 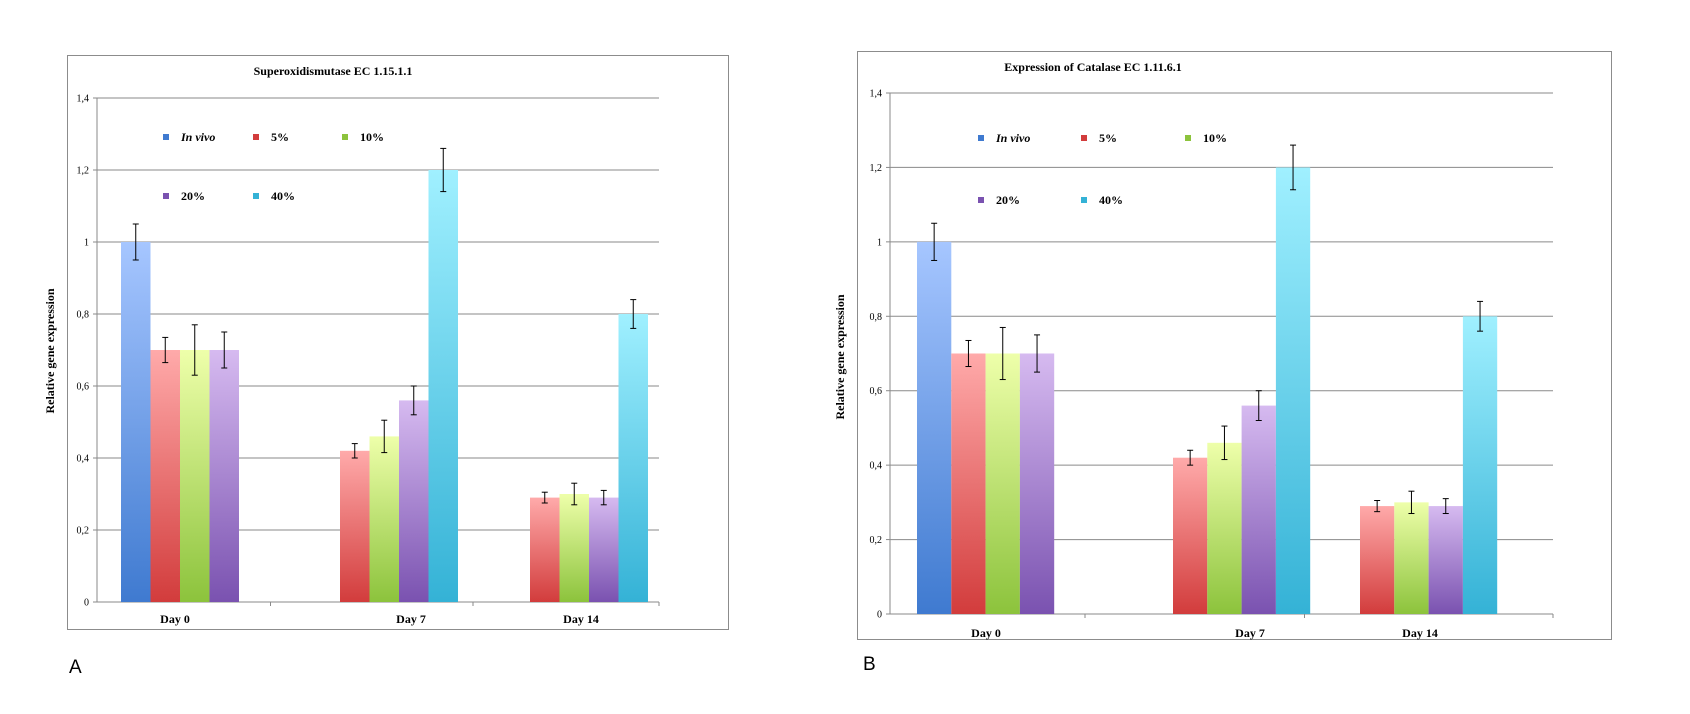 I want to click on chart-title: Expression of Catalase EC 1.11.6.1, so click(x=1092, y=67).